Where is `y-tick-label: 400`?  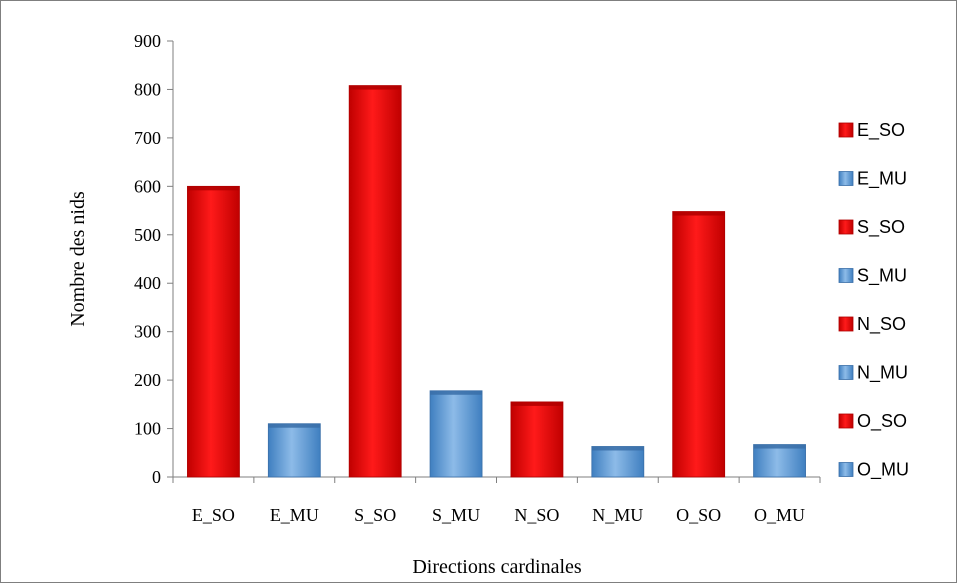
y-tick-label: 400 is located at coordinates (147, 283).